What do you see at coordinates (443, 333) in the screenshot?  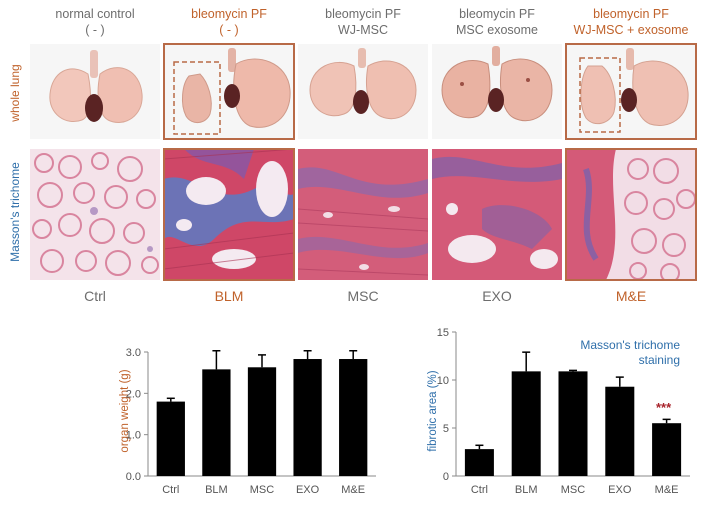 I see `y-tick-label: 15` at bounding box center [443, 333].